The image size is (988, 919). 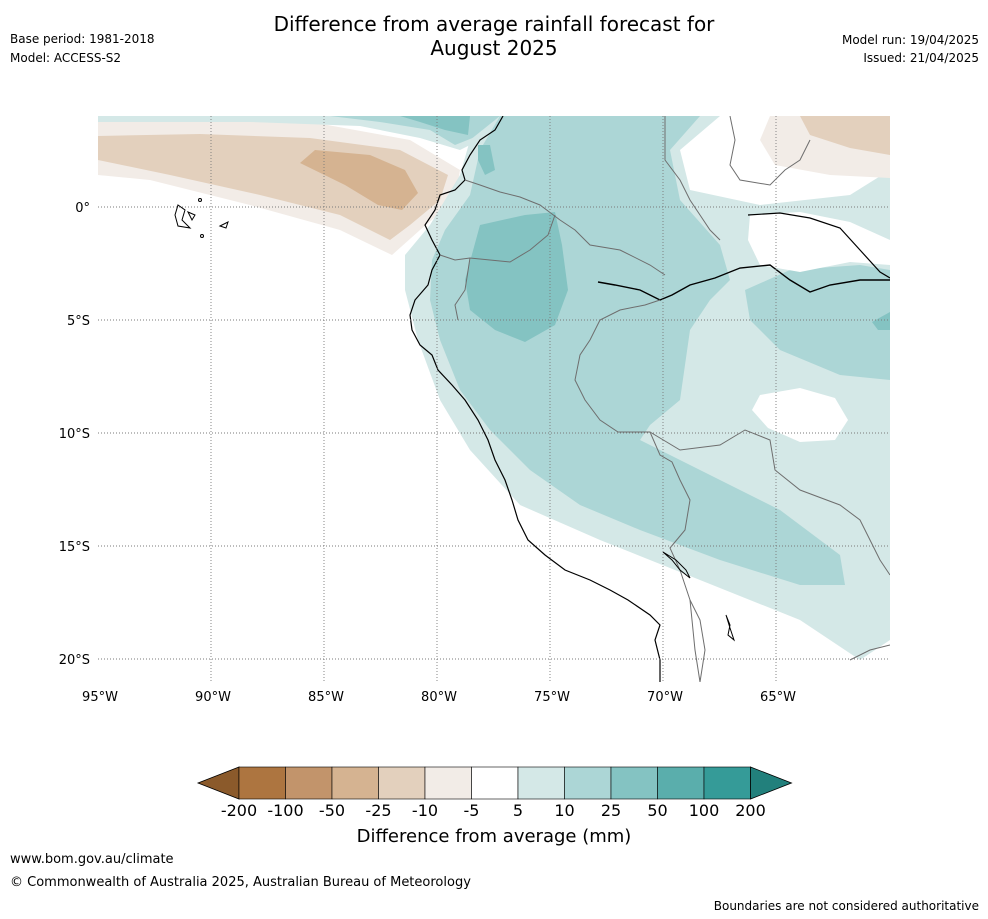 I want to click on lon-label: 80°W, so click(x=439, y=697).